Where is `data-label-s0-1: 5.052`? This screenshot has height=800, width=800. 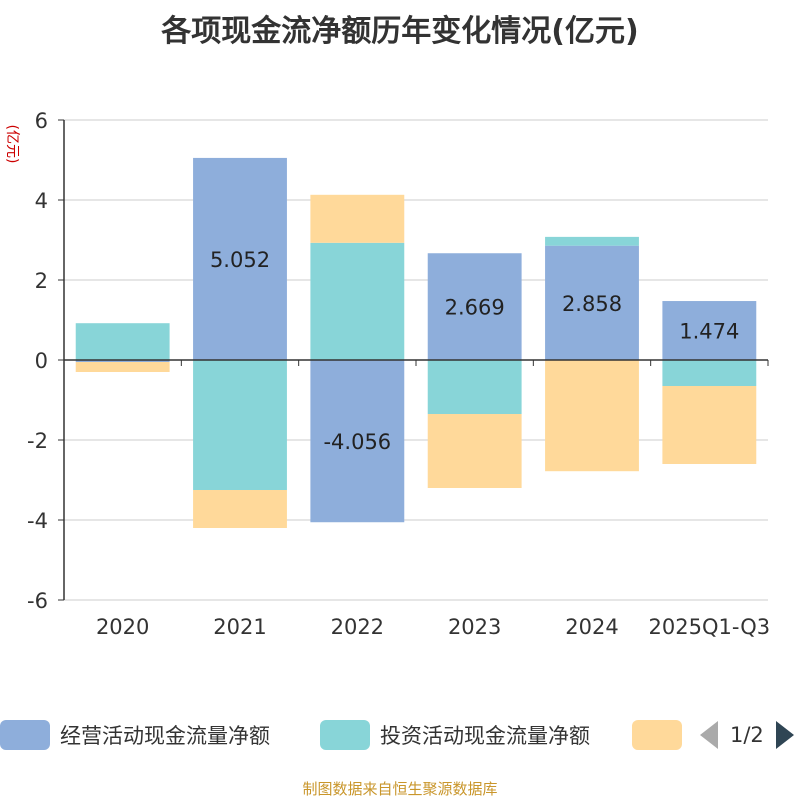
data-label-s0-1: 5.052 is located at coordinates (240, 260).